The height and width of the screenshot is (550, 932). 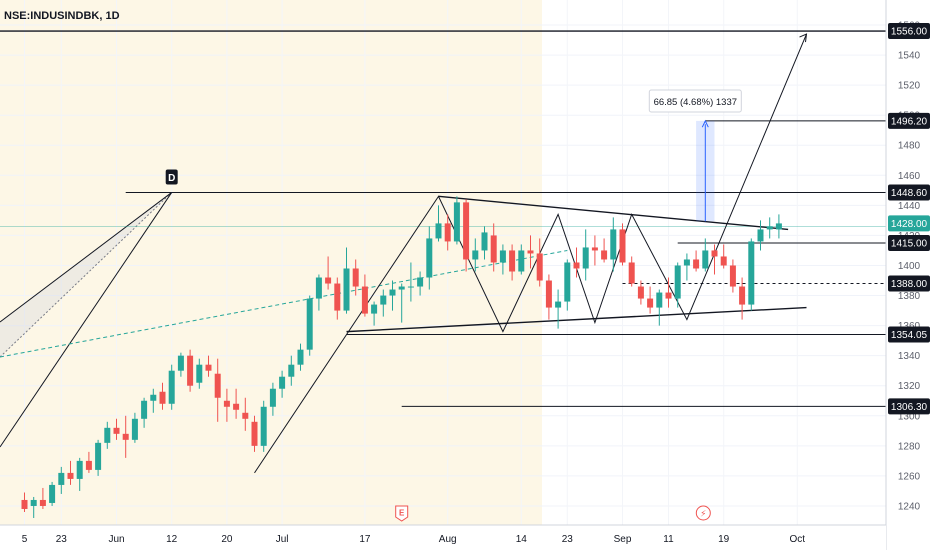 What do you see at coordinates (909, 32) in the screenshot?
I see `price-label: 1556.00` at bounding box center [909, 32].